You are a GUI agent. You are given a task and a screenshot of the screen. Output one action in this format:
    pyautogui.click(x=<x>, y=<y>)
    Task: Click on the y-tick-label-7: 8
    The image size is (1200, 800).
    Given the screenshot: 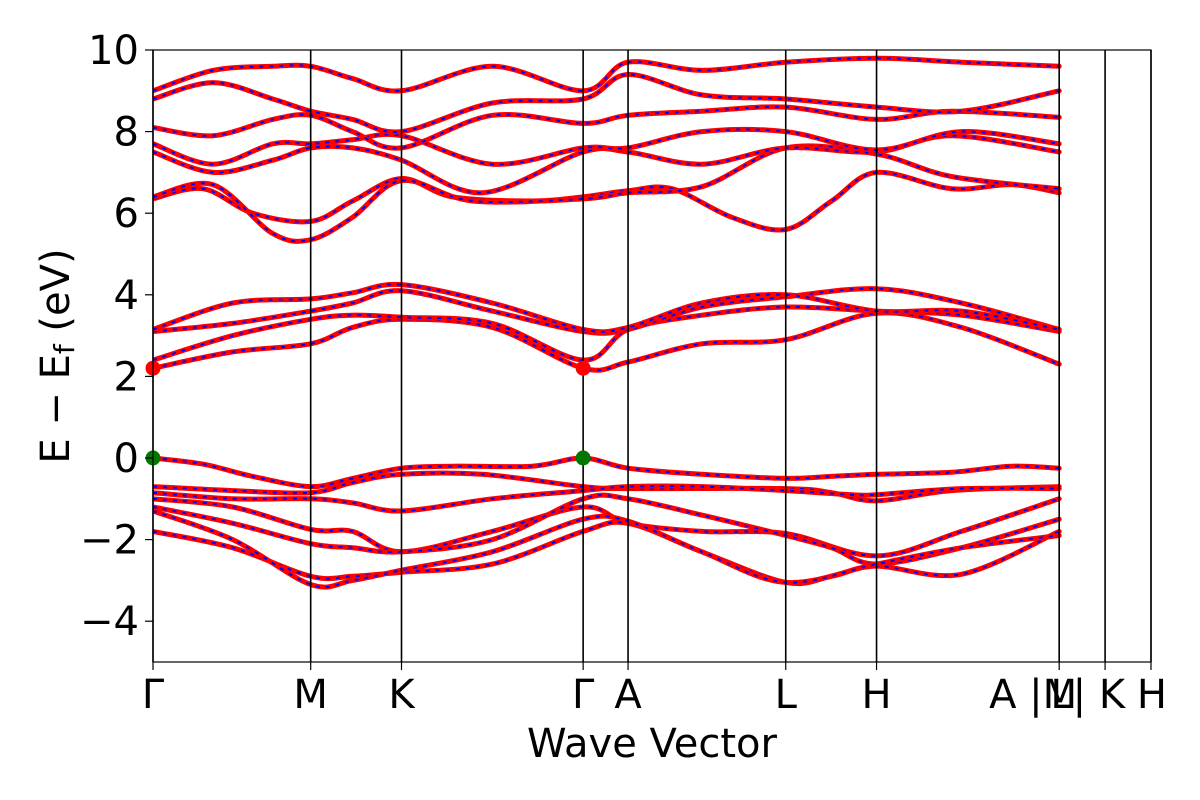 What is the action you would take?
    pyautogui.click(x=126, y=133)
    